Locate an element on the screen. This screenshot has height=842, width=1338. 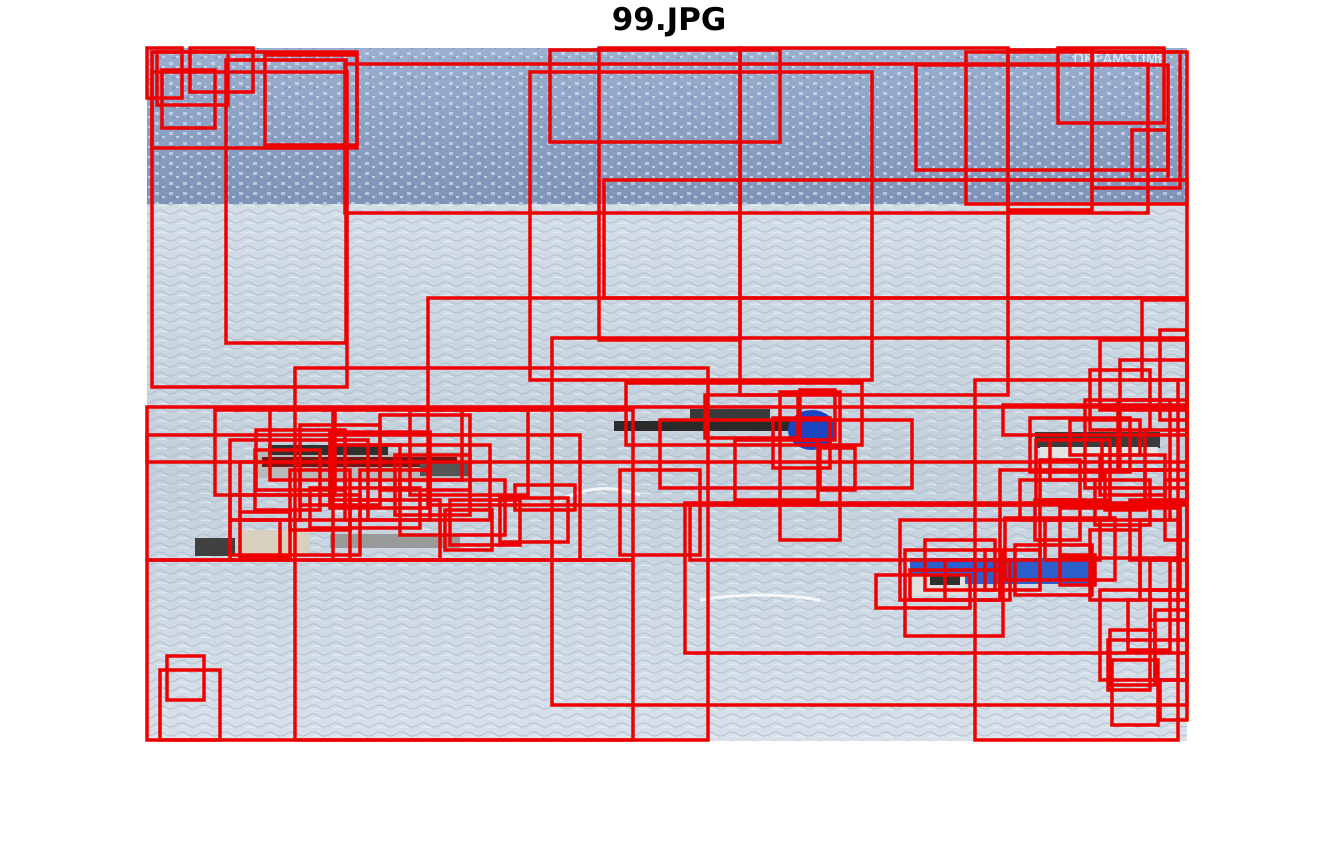
small-boat-left is located at coordinates (327, 543).